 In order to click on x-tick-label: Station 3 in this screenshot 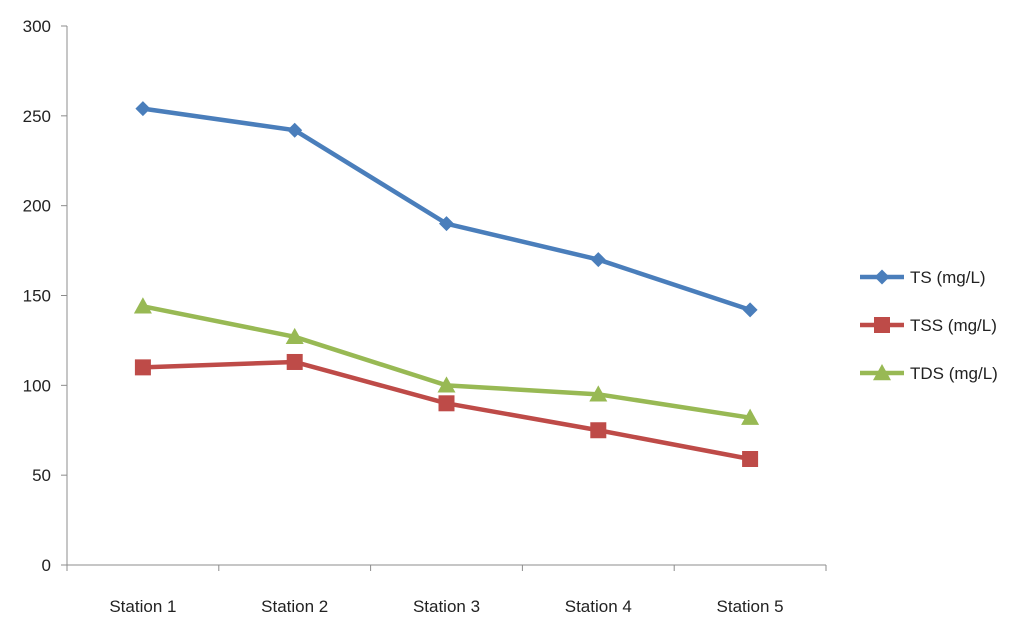, I will do `click(446, 606)`.